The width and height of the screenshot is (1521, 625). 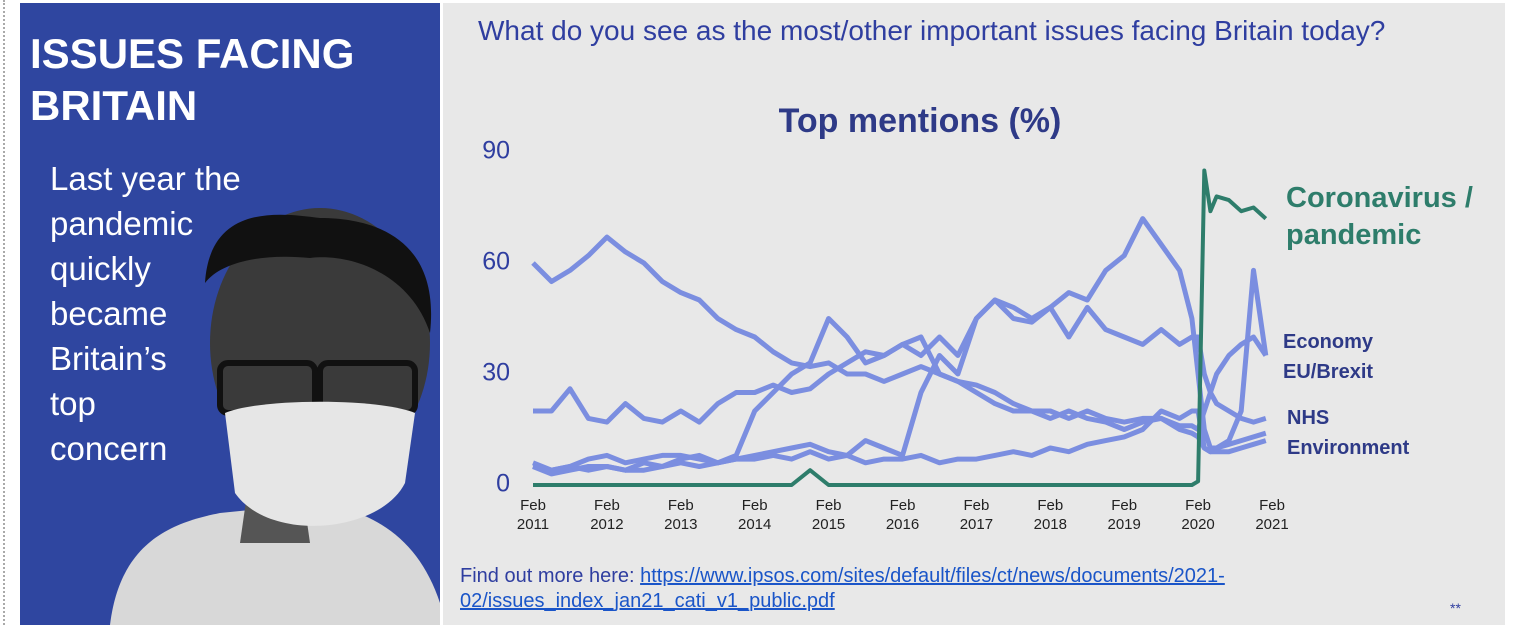 I want to click on panel-text-line: top, so click(x=73, y=403).